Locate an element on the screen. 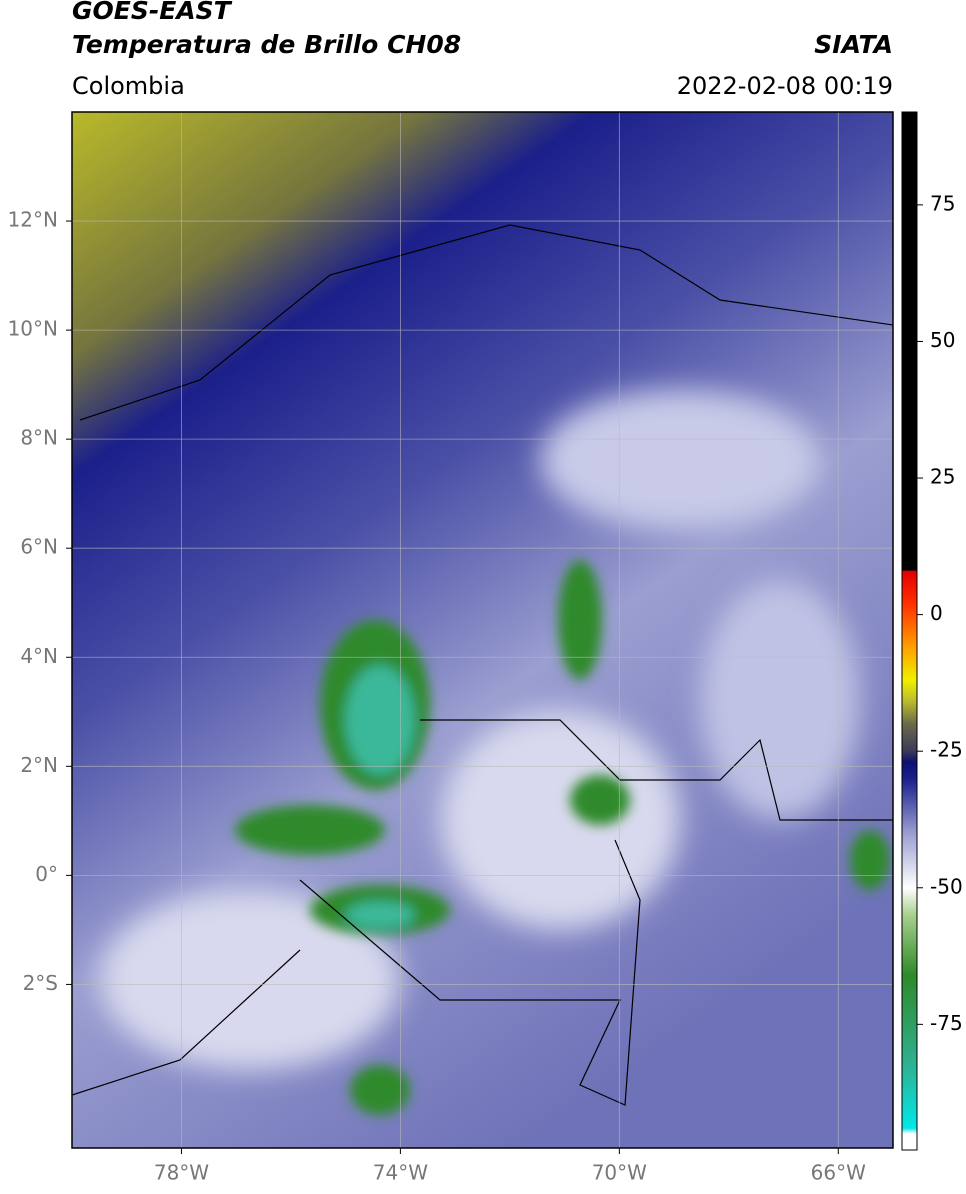 The width and height of the screenshot is (966, 1194). colorbar-tick-label: 50 is located at coordinates (942, 340).